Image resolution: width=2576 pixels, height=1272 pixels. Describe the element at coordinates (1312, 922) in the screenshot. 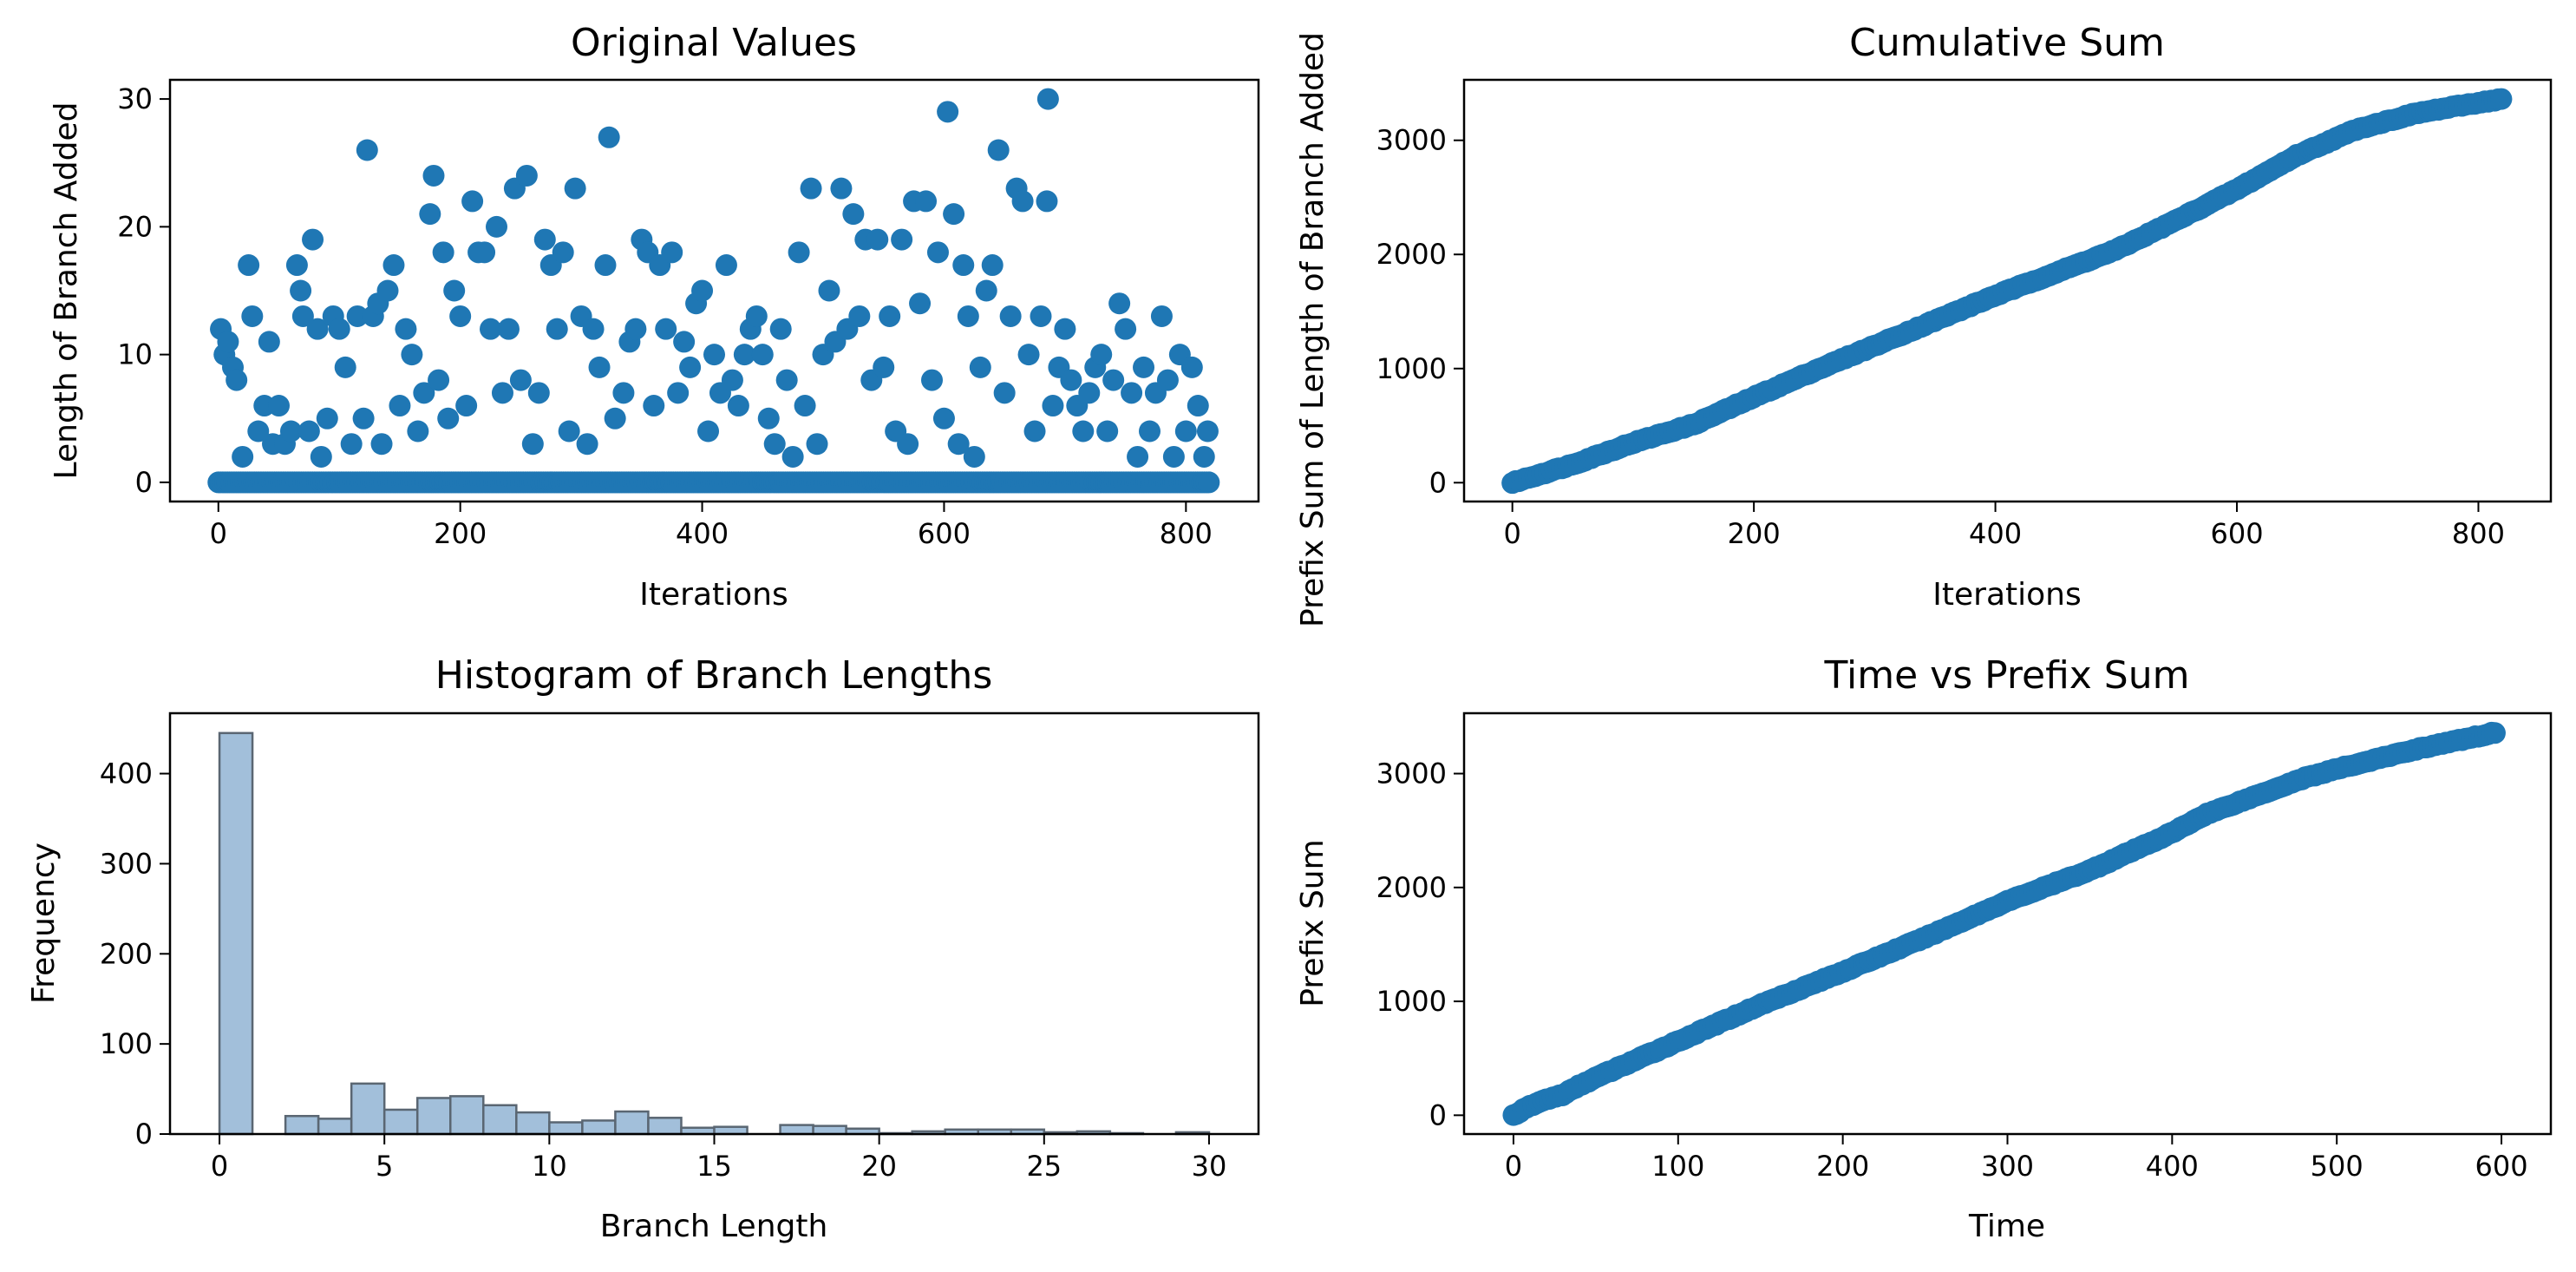

I see `y-axis-label: Prefix Sum` at that location.